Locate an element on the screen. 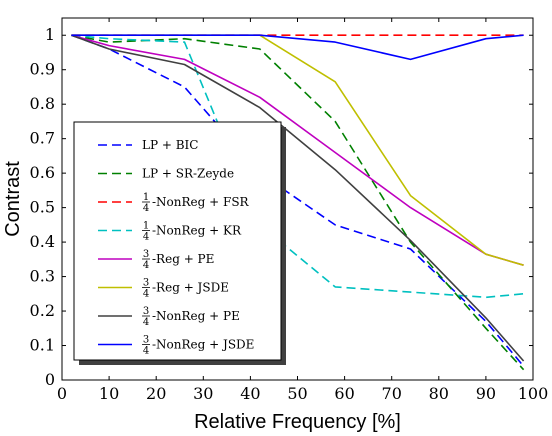 The image size is (552, 436). x-tick-label: 30 is located at coordinates (203, 393).